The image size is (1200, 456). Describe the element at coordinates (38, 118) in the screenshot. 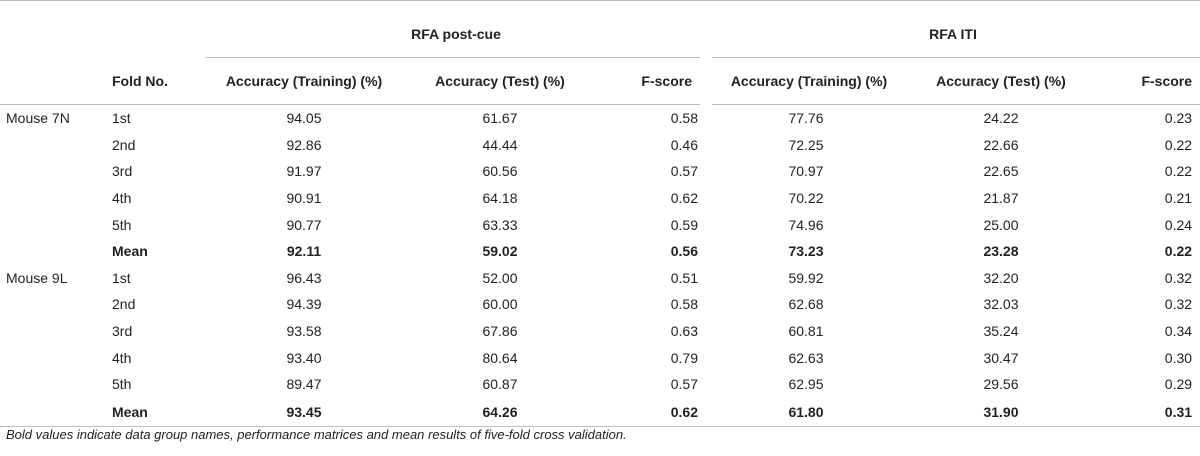

I see `group-name: Mouse 7N` at that location.